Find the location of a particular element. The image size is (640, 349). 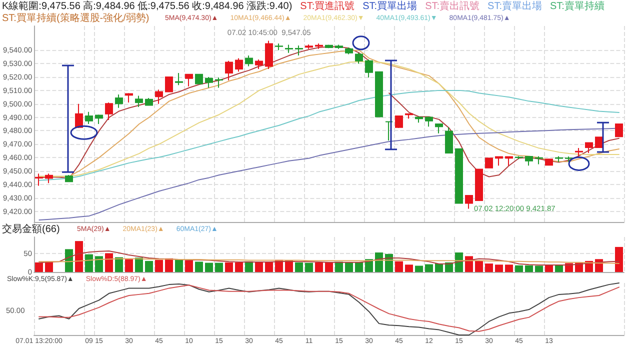

text: ST:買進訊號 is located at coordinates (327, 6).